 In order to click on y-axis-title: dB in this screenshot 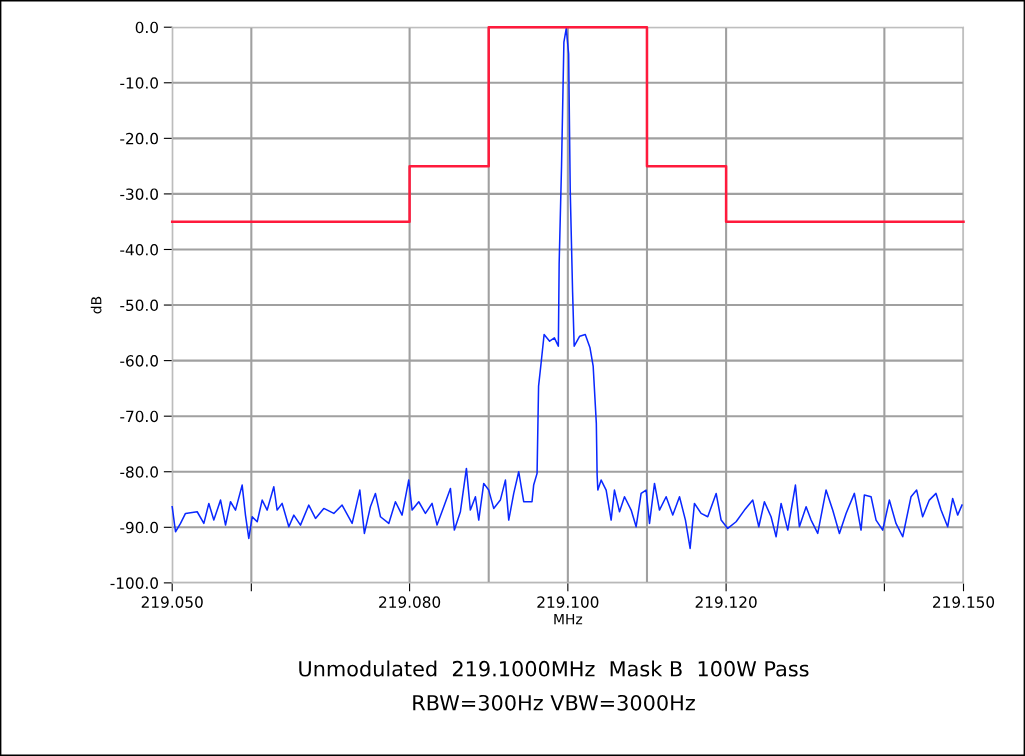, I will do `click(96, 305)`.